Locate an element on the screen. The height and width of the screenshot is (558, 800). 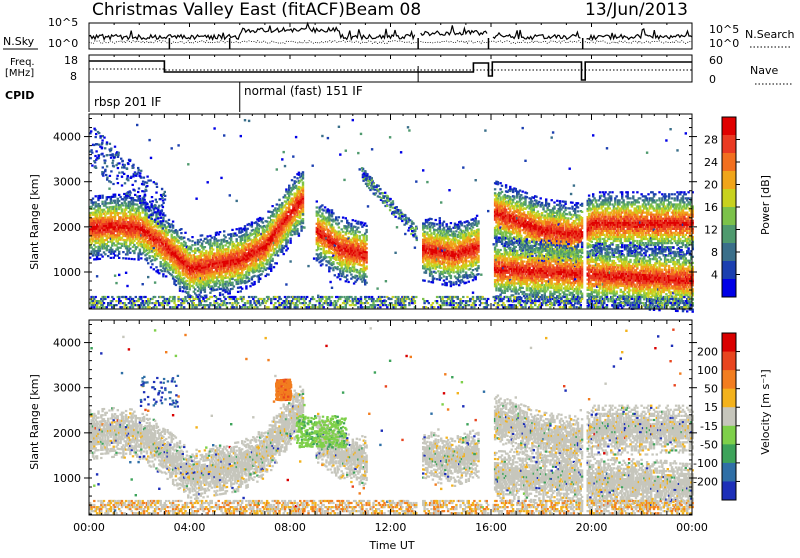
nave-tick-high: 60 is located at coordinates (716, 60).